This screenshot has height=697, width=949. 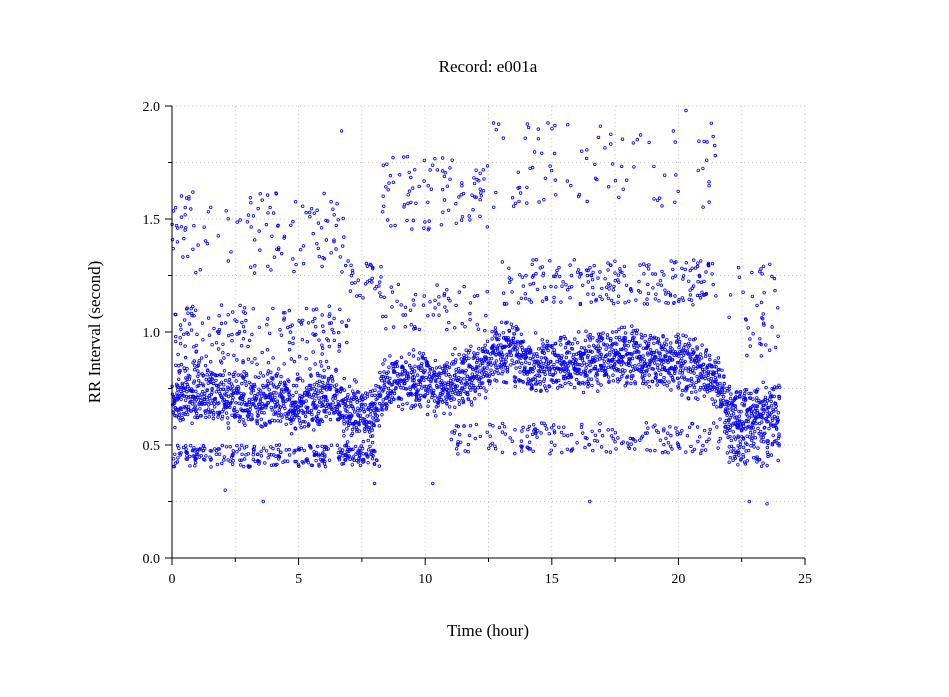 What do you see at coordinates (490, 572) in the screenshot?
I see `x-axis-ticks: 0 5 10 15 20 25` at bounding box center [490, 572].